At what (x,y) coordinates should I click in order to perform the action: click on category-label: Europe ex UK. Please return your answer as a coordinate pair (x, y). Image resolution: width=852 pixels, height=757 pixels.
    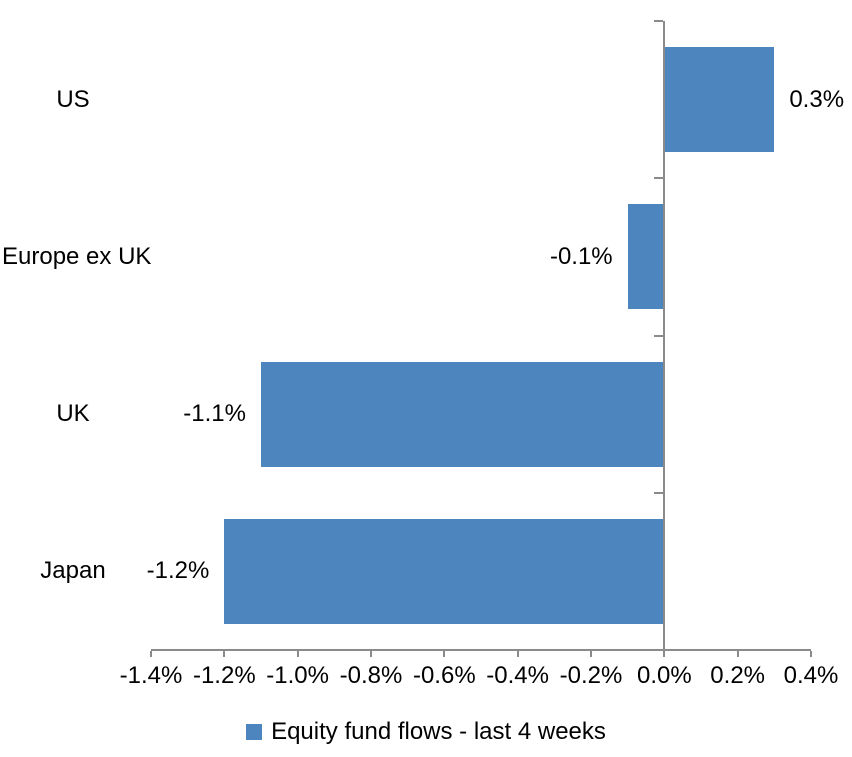
    Looking at the image, I should click on (77, 256).